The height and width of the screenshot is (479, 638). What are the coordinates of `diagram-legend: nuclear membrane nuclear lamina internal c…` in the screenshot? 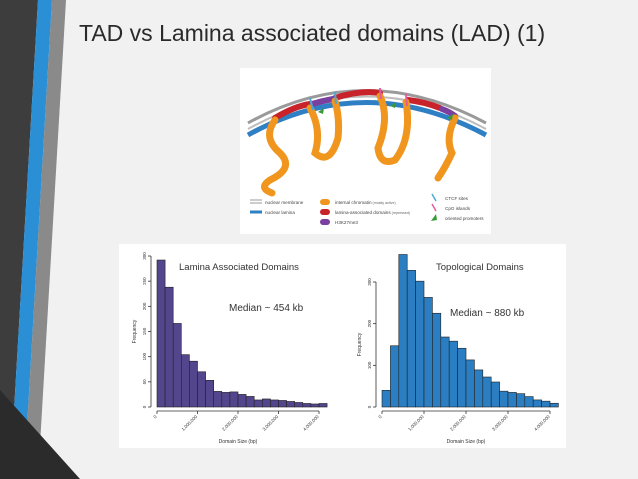 It's located at (367, 209).